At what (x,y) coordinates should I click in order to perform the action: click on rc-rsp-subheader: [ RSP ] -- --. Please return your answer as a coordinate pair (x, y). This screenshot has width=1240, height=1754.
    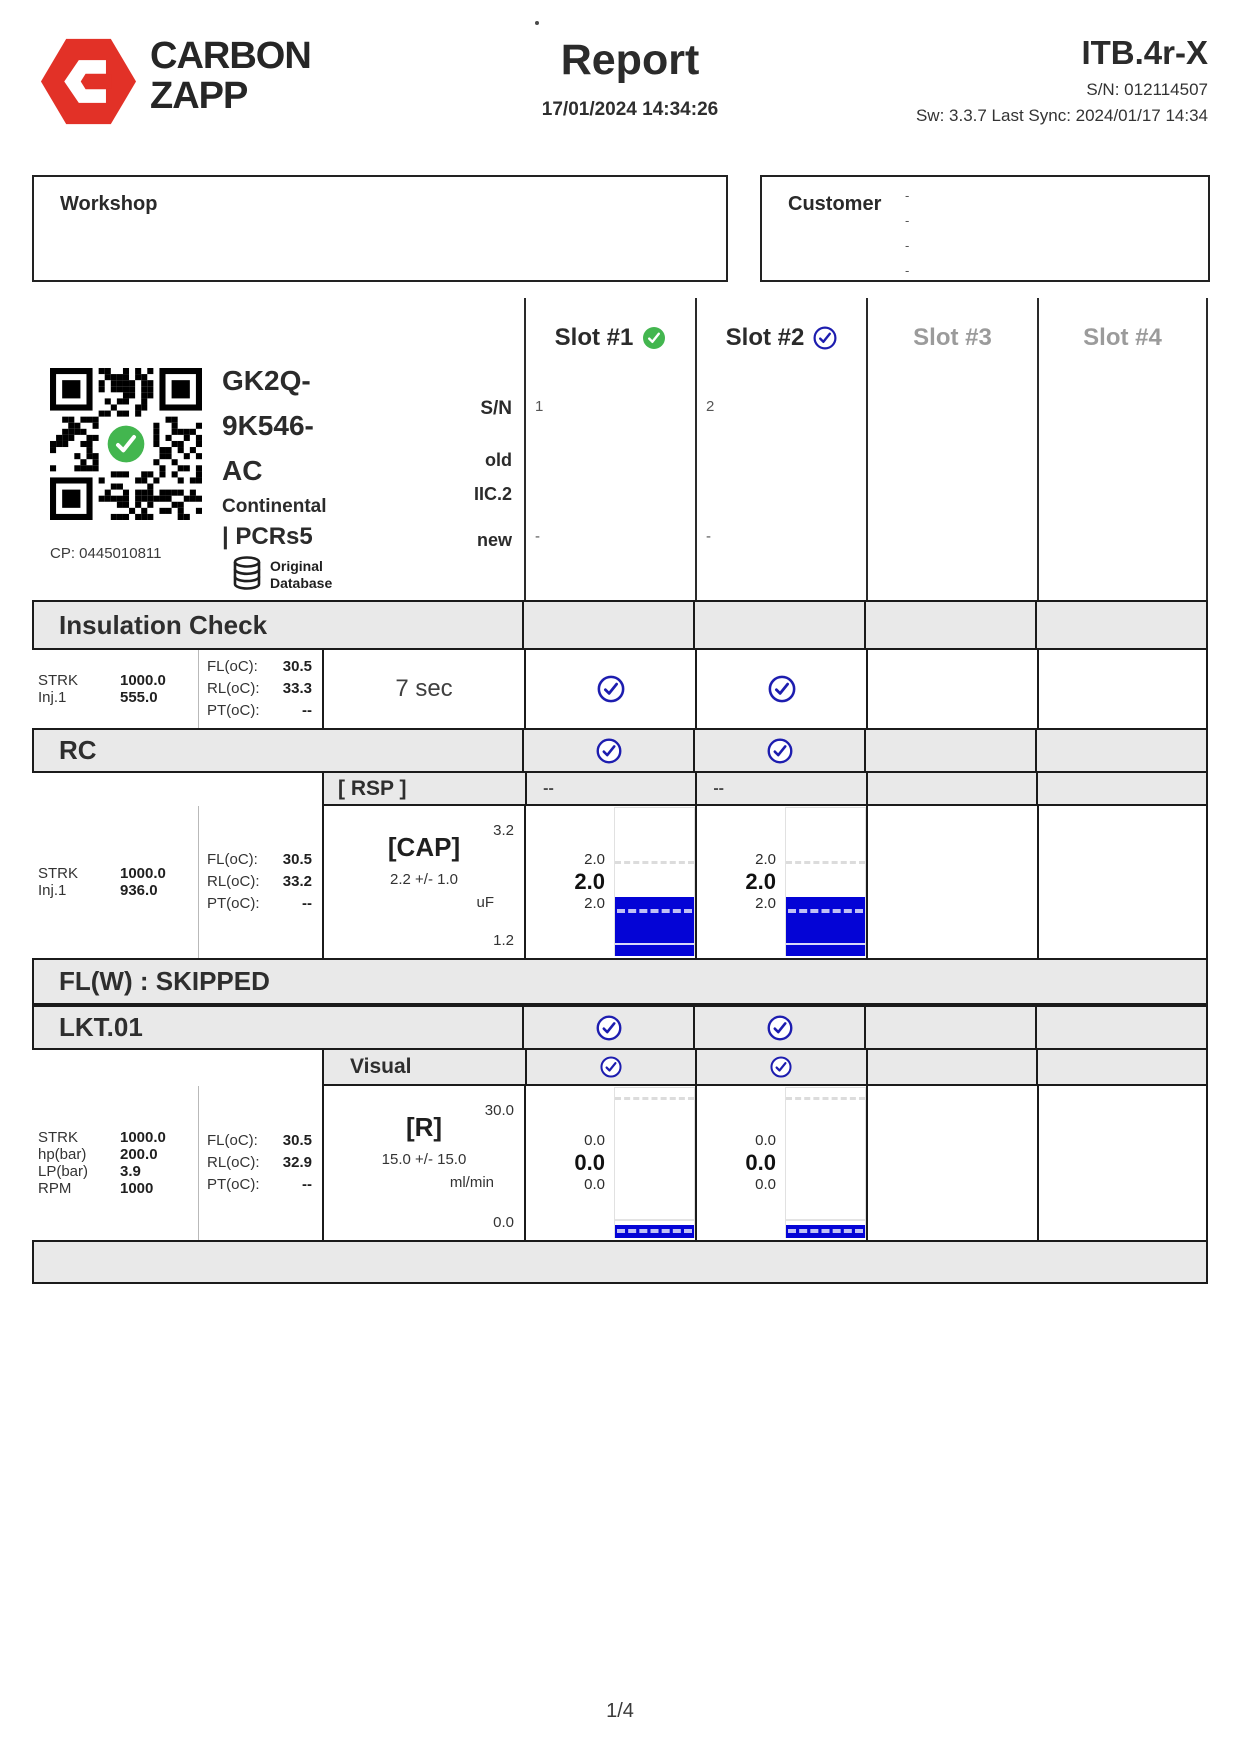
    Looking at the image, I should click on (765, 789).